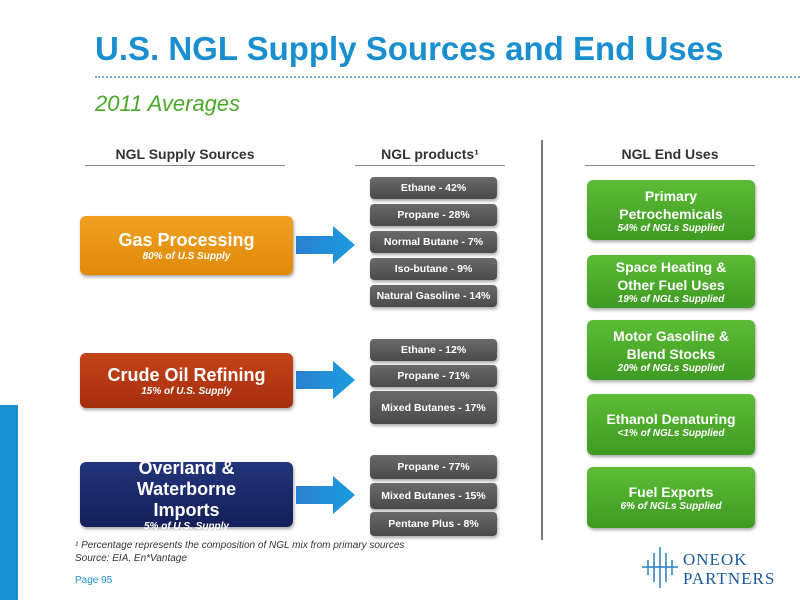  Describe the element at coordinates (168, 103) in the screenshot. I see `subtitle: 2011 Averages` at that location.